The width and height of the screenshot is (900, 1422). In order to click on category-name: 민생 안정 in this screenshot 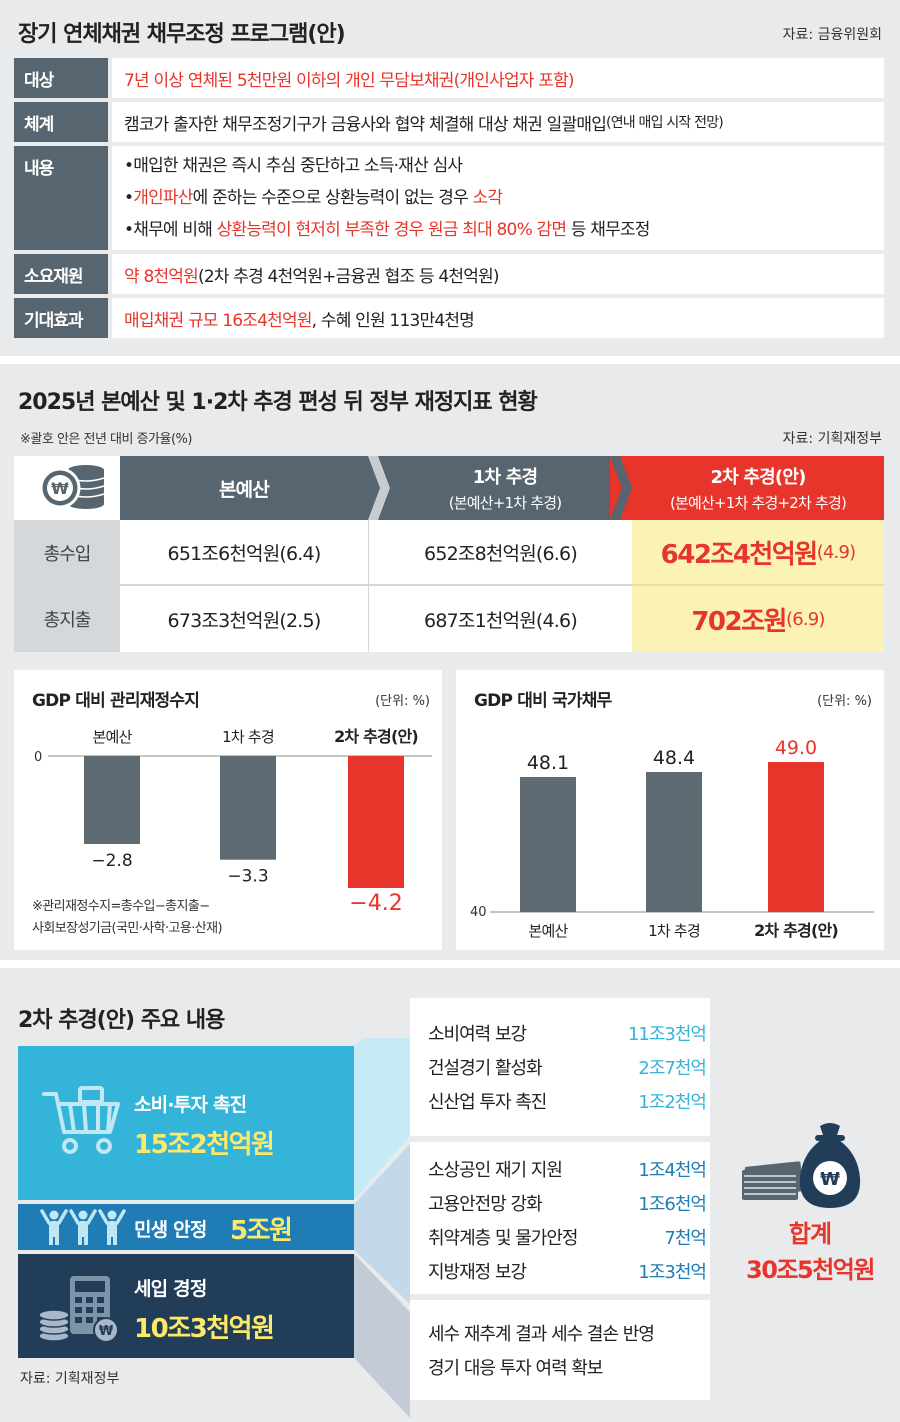, I will do `click(170, 1230)`.